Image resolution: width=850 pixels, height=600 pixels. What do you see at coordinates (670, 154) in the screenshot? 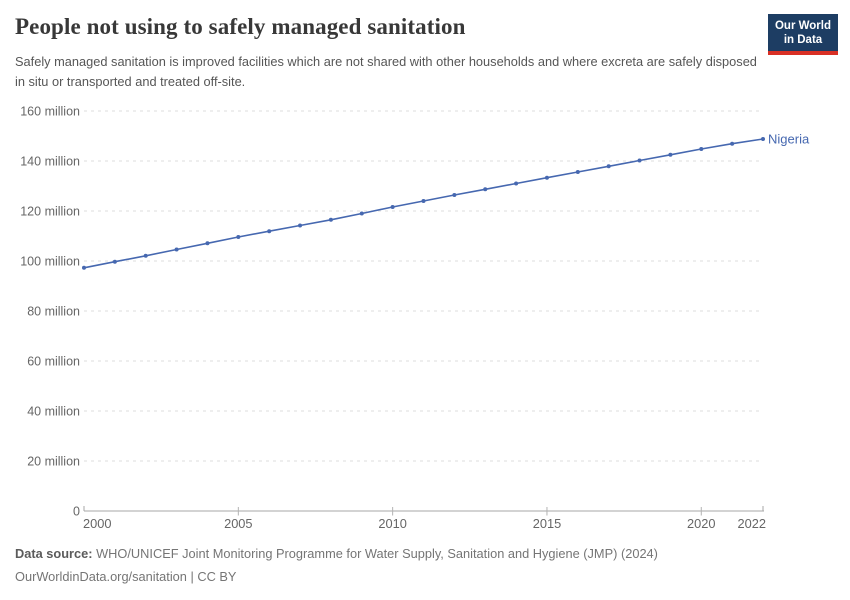
I see `data-point-2019` at bounding box center [670, 154].